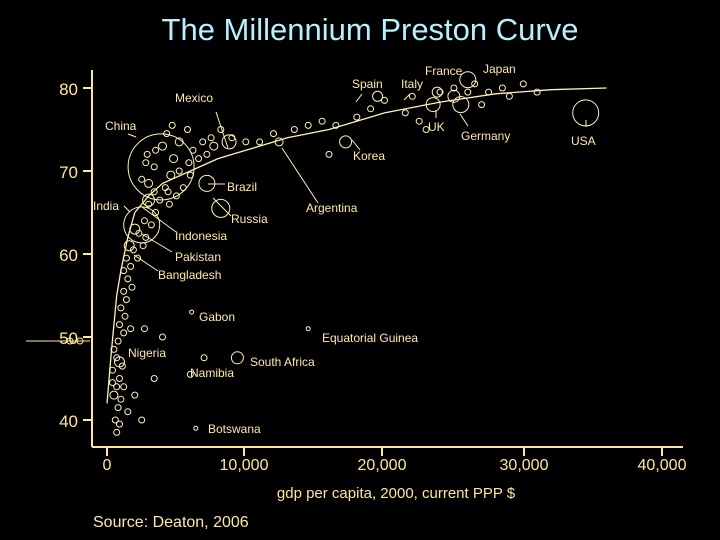 The height and width of the screenshot is (540, 720). I want to click on source-note: Source: Deaton, 2006, so click(171, 522).